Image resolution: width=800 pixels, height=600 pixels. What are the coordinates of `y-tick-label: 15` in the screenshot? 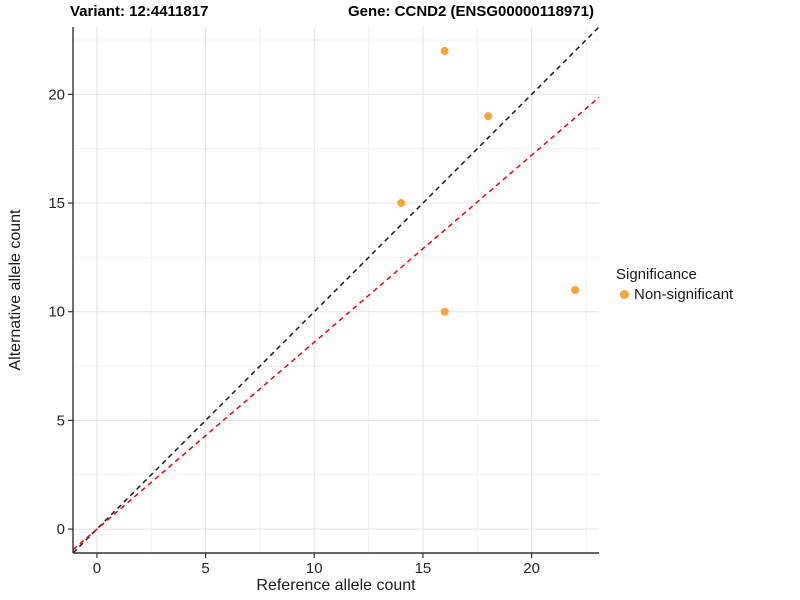 It's located at (56, 203).